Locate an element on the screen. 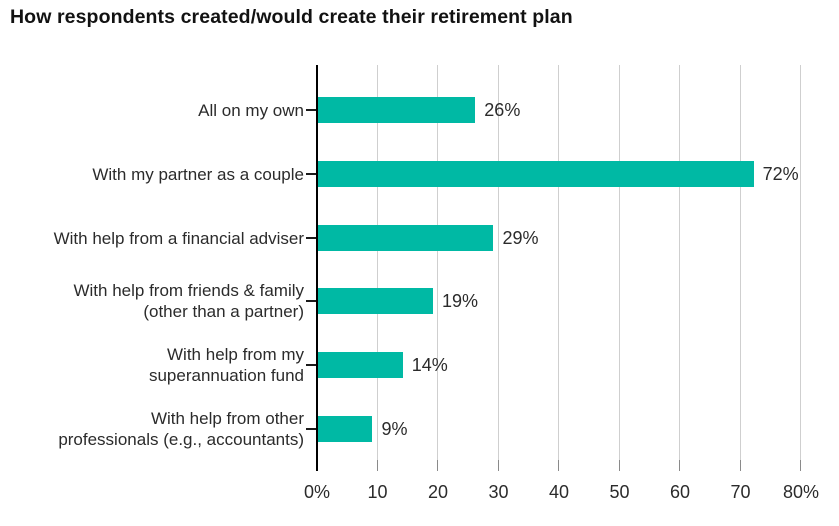 The image size is (839, 526). category-label: With help from a financial adviser is located at coordinates (179, 238).